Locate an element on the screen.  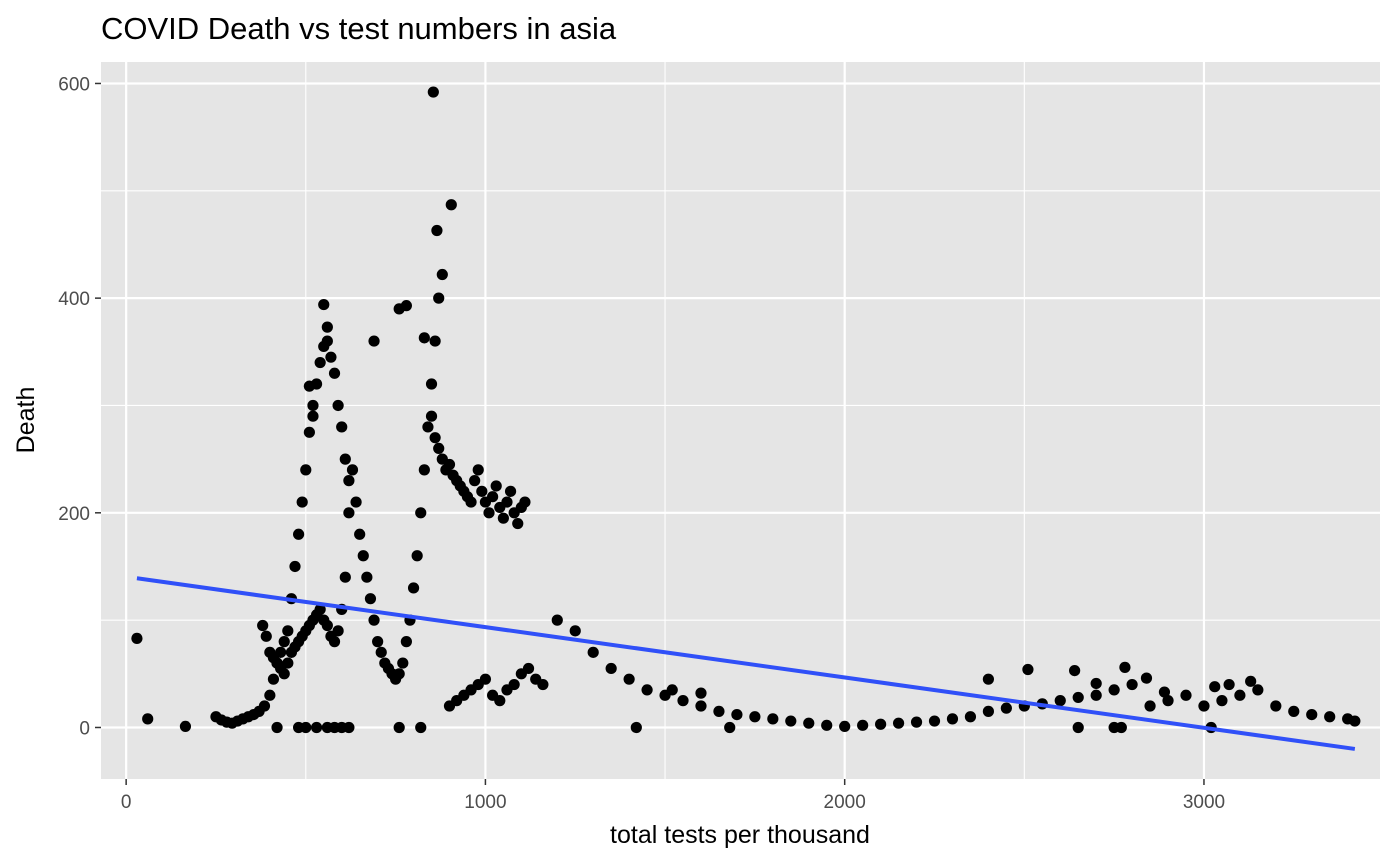
x-axis-title: total tests per thousand is located at coordinates (740, 835).